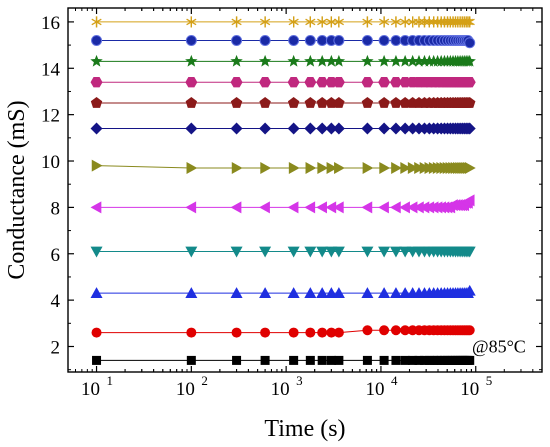 The image size is (550, 447). I want to click on y-tick-label: 16, so click(50, 23).